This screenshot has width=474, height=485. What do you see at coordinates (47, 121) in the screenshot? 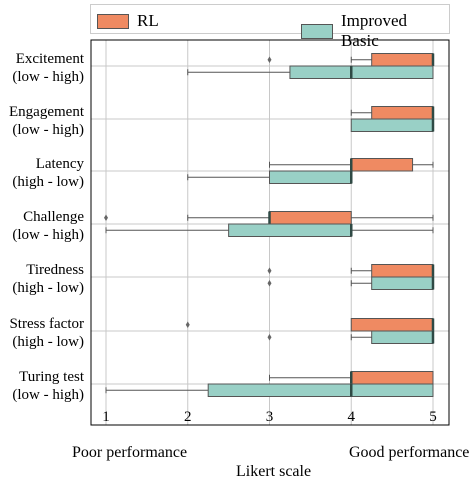
I see `y-category-label-2: Engagement (low - high)` at bounding box center [47, 121].